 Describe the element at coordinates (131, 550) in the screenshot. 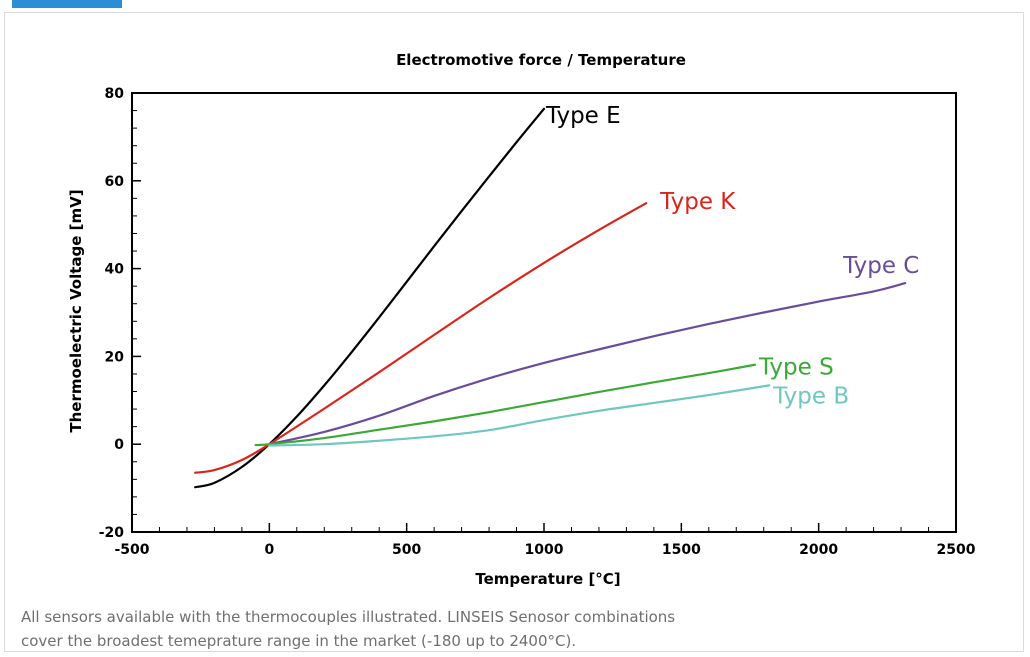

I see `x-tick-label: -500` at that location.